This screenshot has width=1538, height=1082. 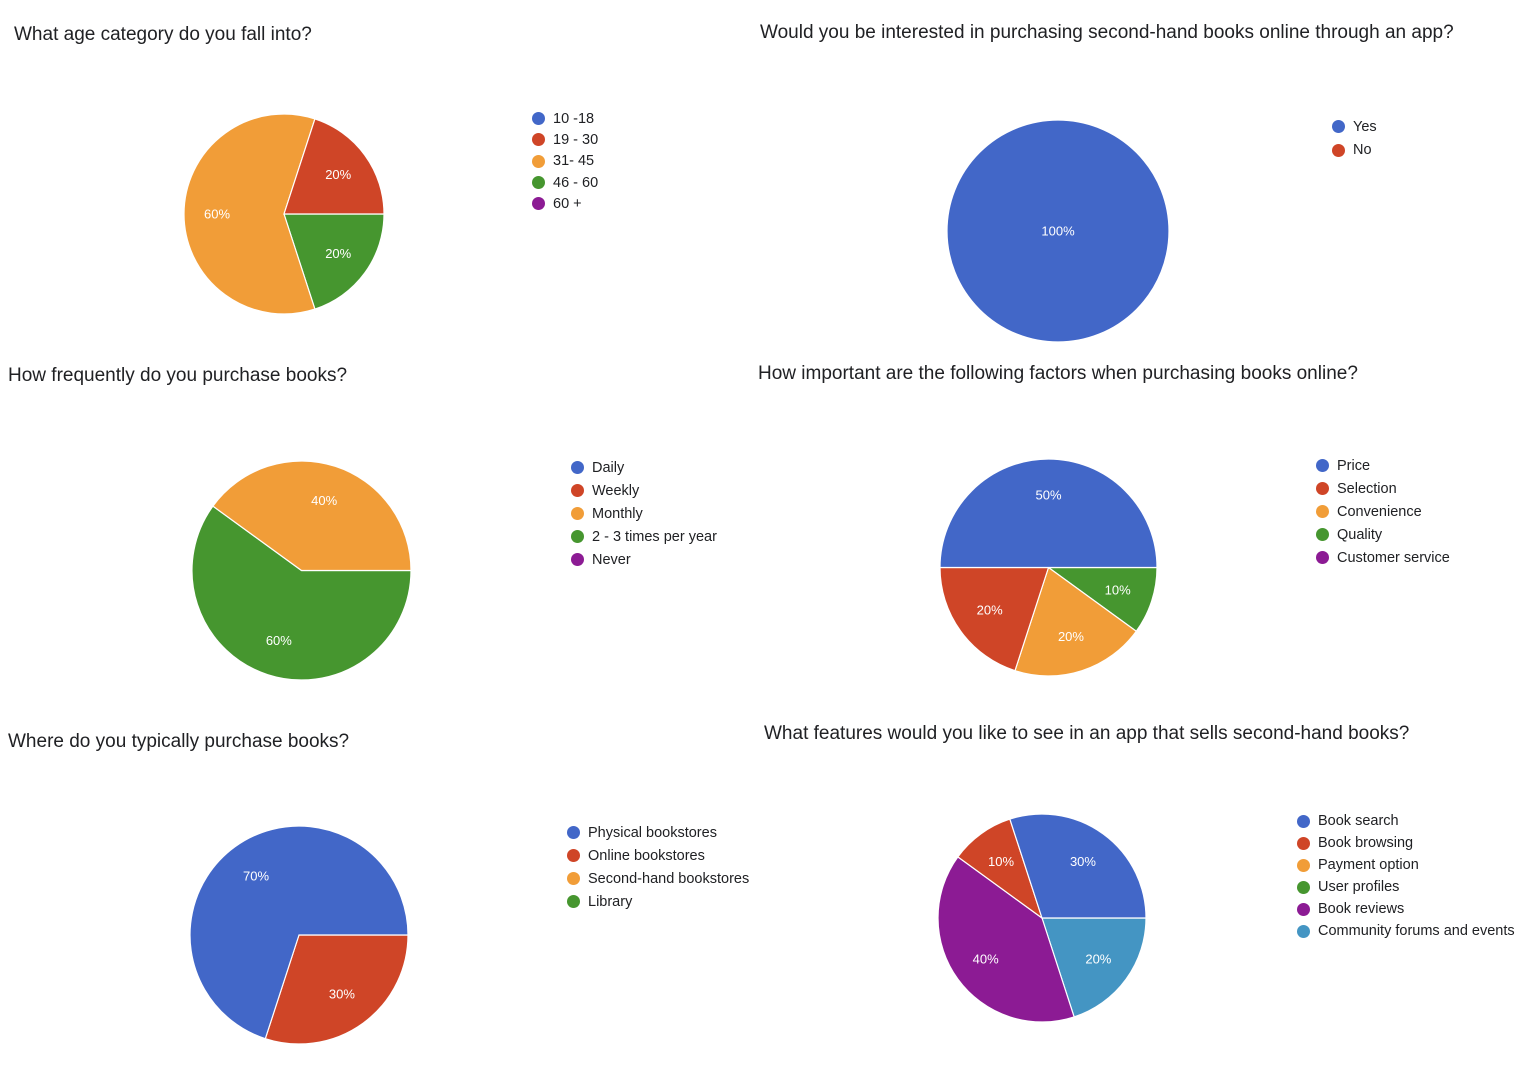 What do you see at coordinates (610, 901) in the screenshot?
I see `legend-label: Library` at bounding box center [610, 901].